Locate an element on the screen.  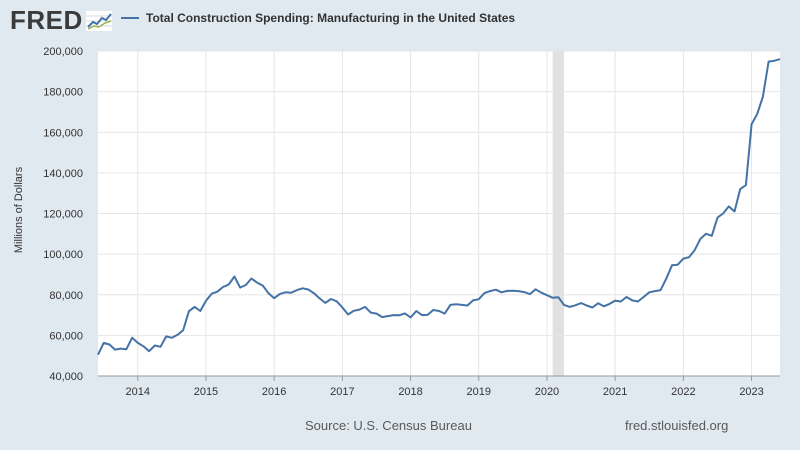
x-tick-label: 2020 is located at coordinates (547, 392).